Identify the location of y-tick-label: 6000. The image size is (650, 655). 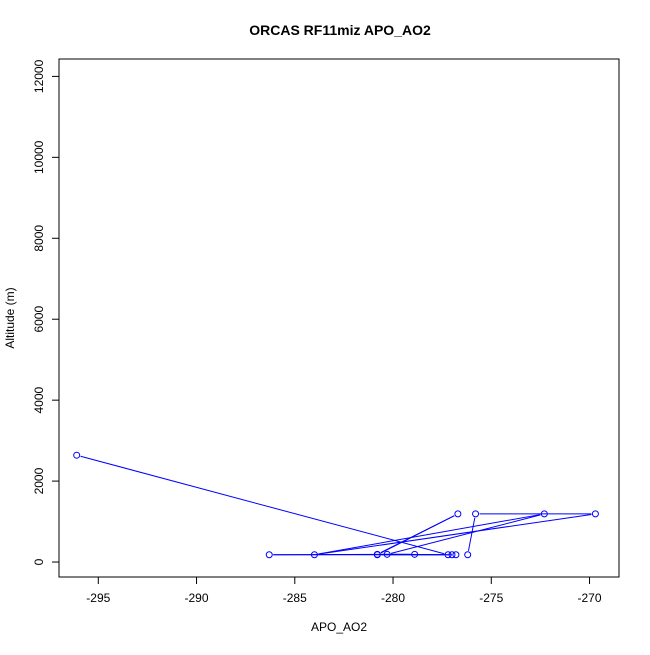
(39, 319).